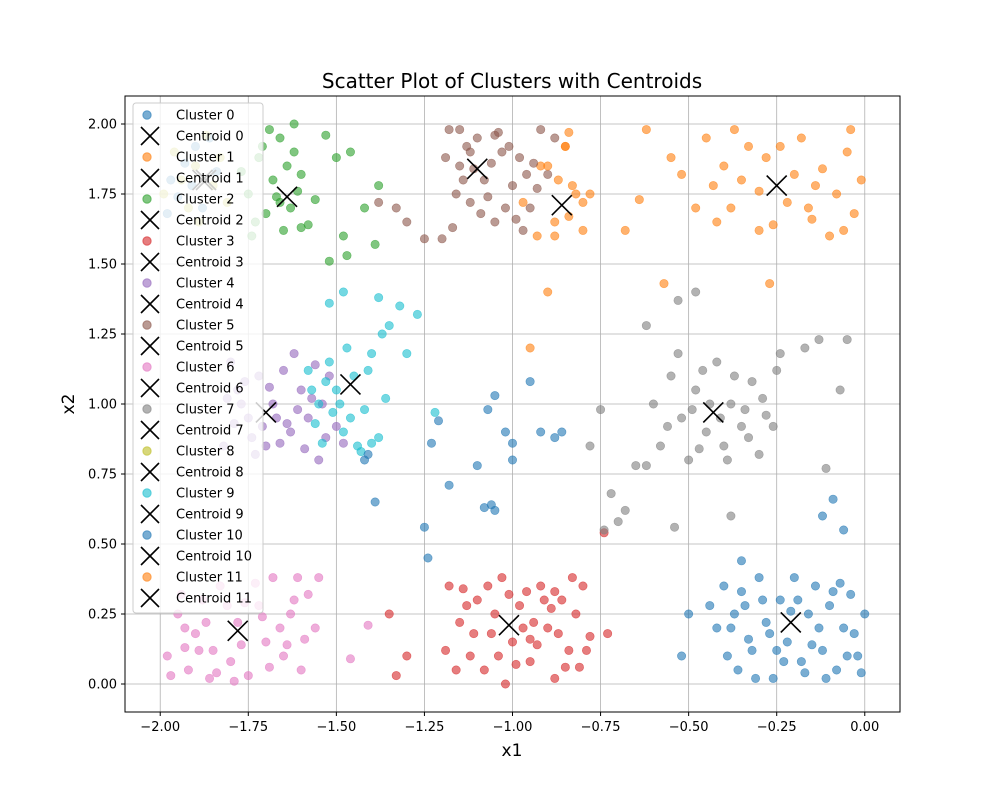 The width and height of the screenshot is (1000, 800). I want to click on legend-centroid-8-label: Centroid 8, so click(210, 473).